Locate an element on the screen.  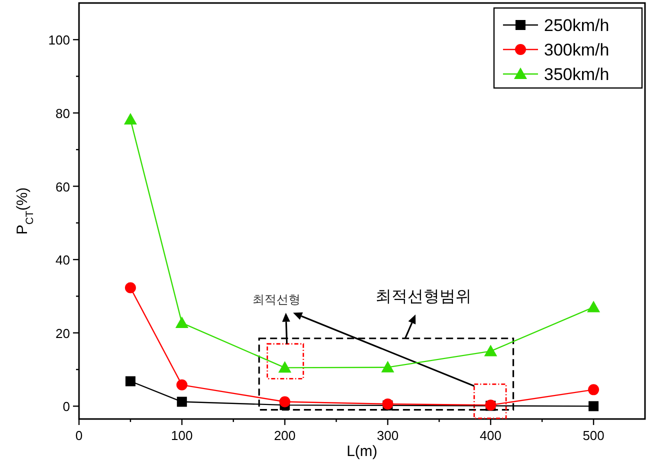
x-axis-title: L(m) is located at coordinates (362, 451).